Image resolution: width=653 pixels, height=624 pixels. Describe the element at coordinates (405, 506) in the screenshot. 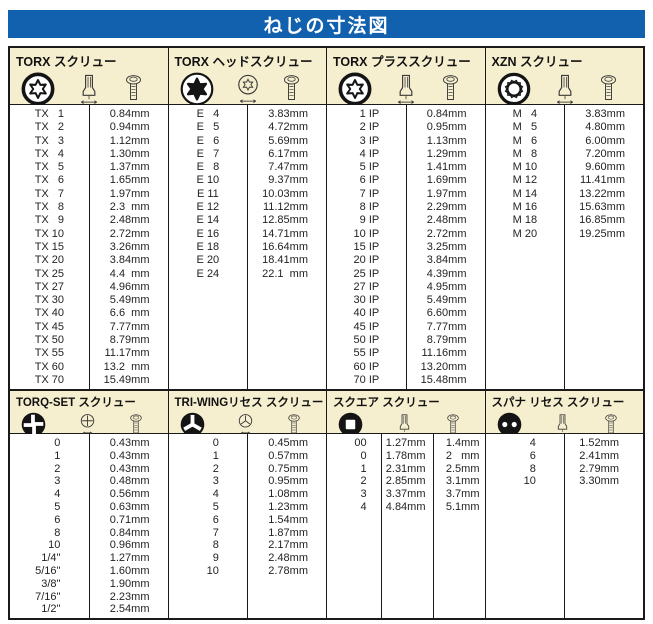

I see `value-cell: 4.84mm` at that location.